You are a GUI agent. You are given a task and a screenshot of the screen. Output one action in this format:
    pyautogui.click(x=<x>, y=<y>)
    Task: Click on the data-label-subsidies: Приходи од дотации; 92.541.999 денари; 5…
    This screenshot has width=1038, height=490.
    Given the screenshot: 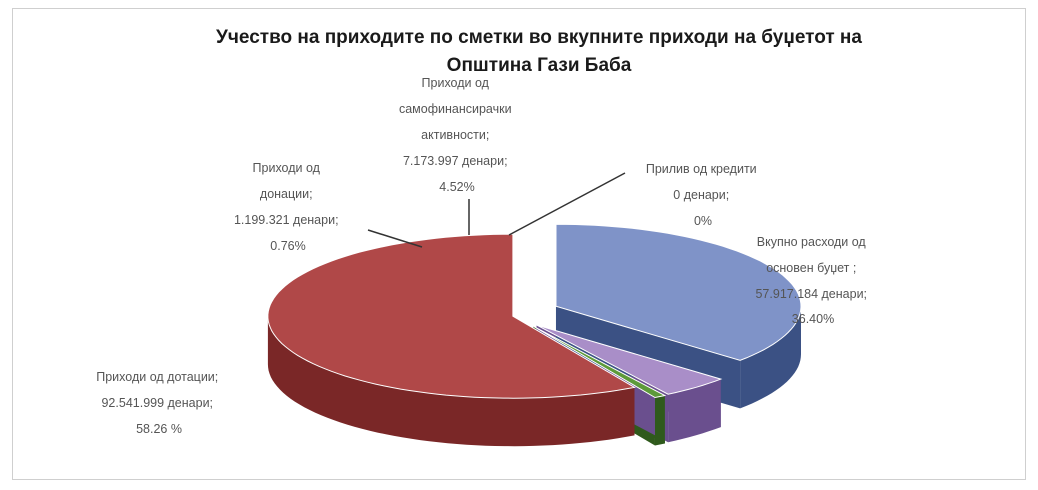 What is the action you would take?
    pyautogui.click(x=159, y=403)
    